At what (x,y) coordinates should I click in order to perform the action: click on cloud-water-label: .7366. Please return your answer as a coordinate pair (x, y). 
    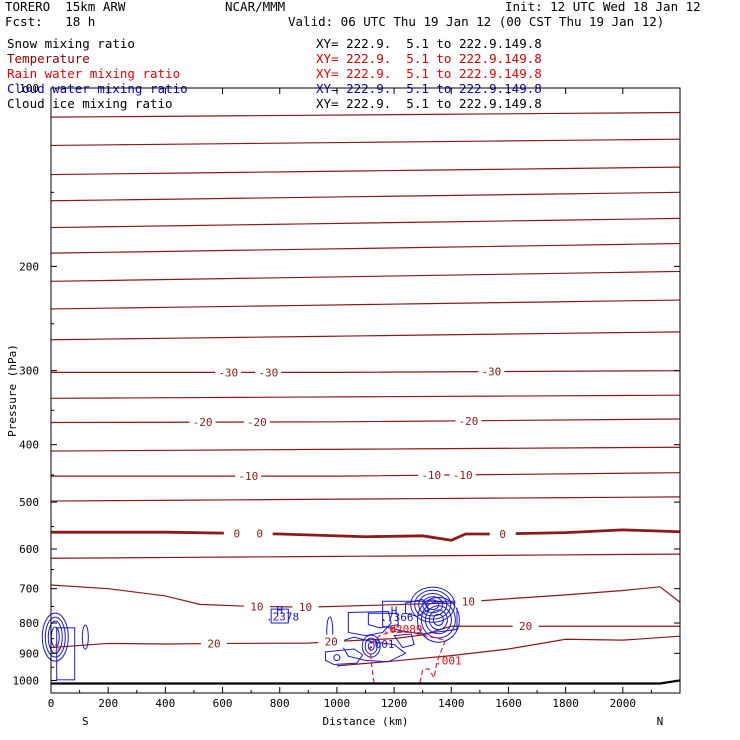
    Looking at the image, I should click on (396, 617).